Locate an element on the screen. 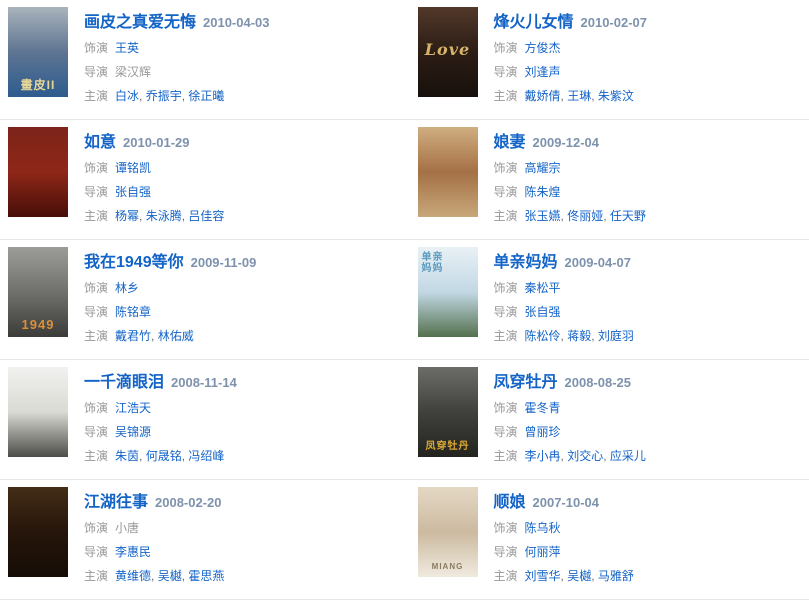 The width and height of the screenshot is (809, 602). drama-poster-link: 凤穿牡丹 is located at coordinates (447, 412).